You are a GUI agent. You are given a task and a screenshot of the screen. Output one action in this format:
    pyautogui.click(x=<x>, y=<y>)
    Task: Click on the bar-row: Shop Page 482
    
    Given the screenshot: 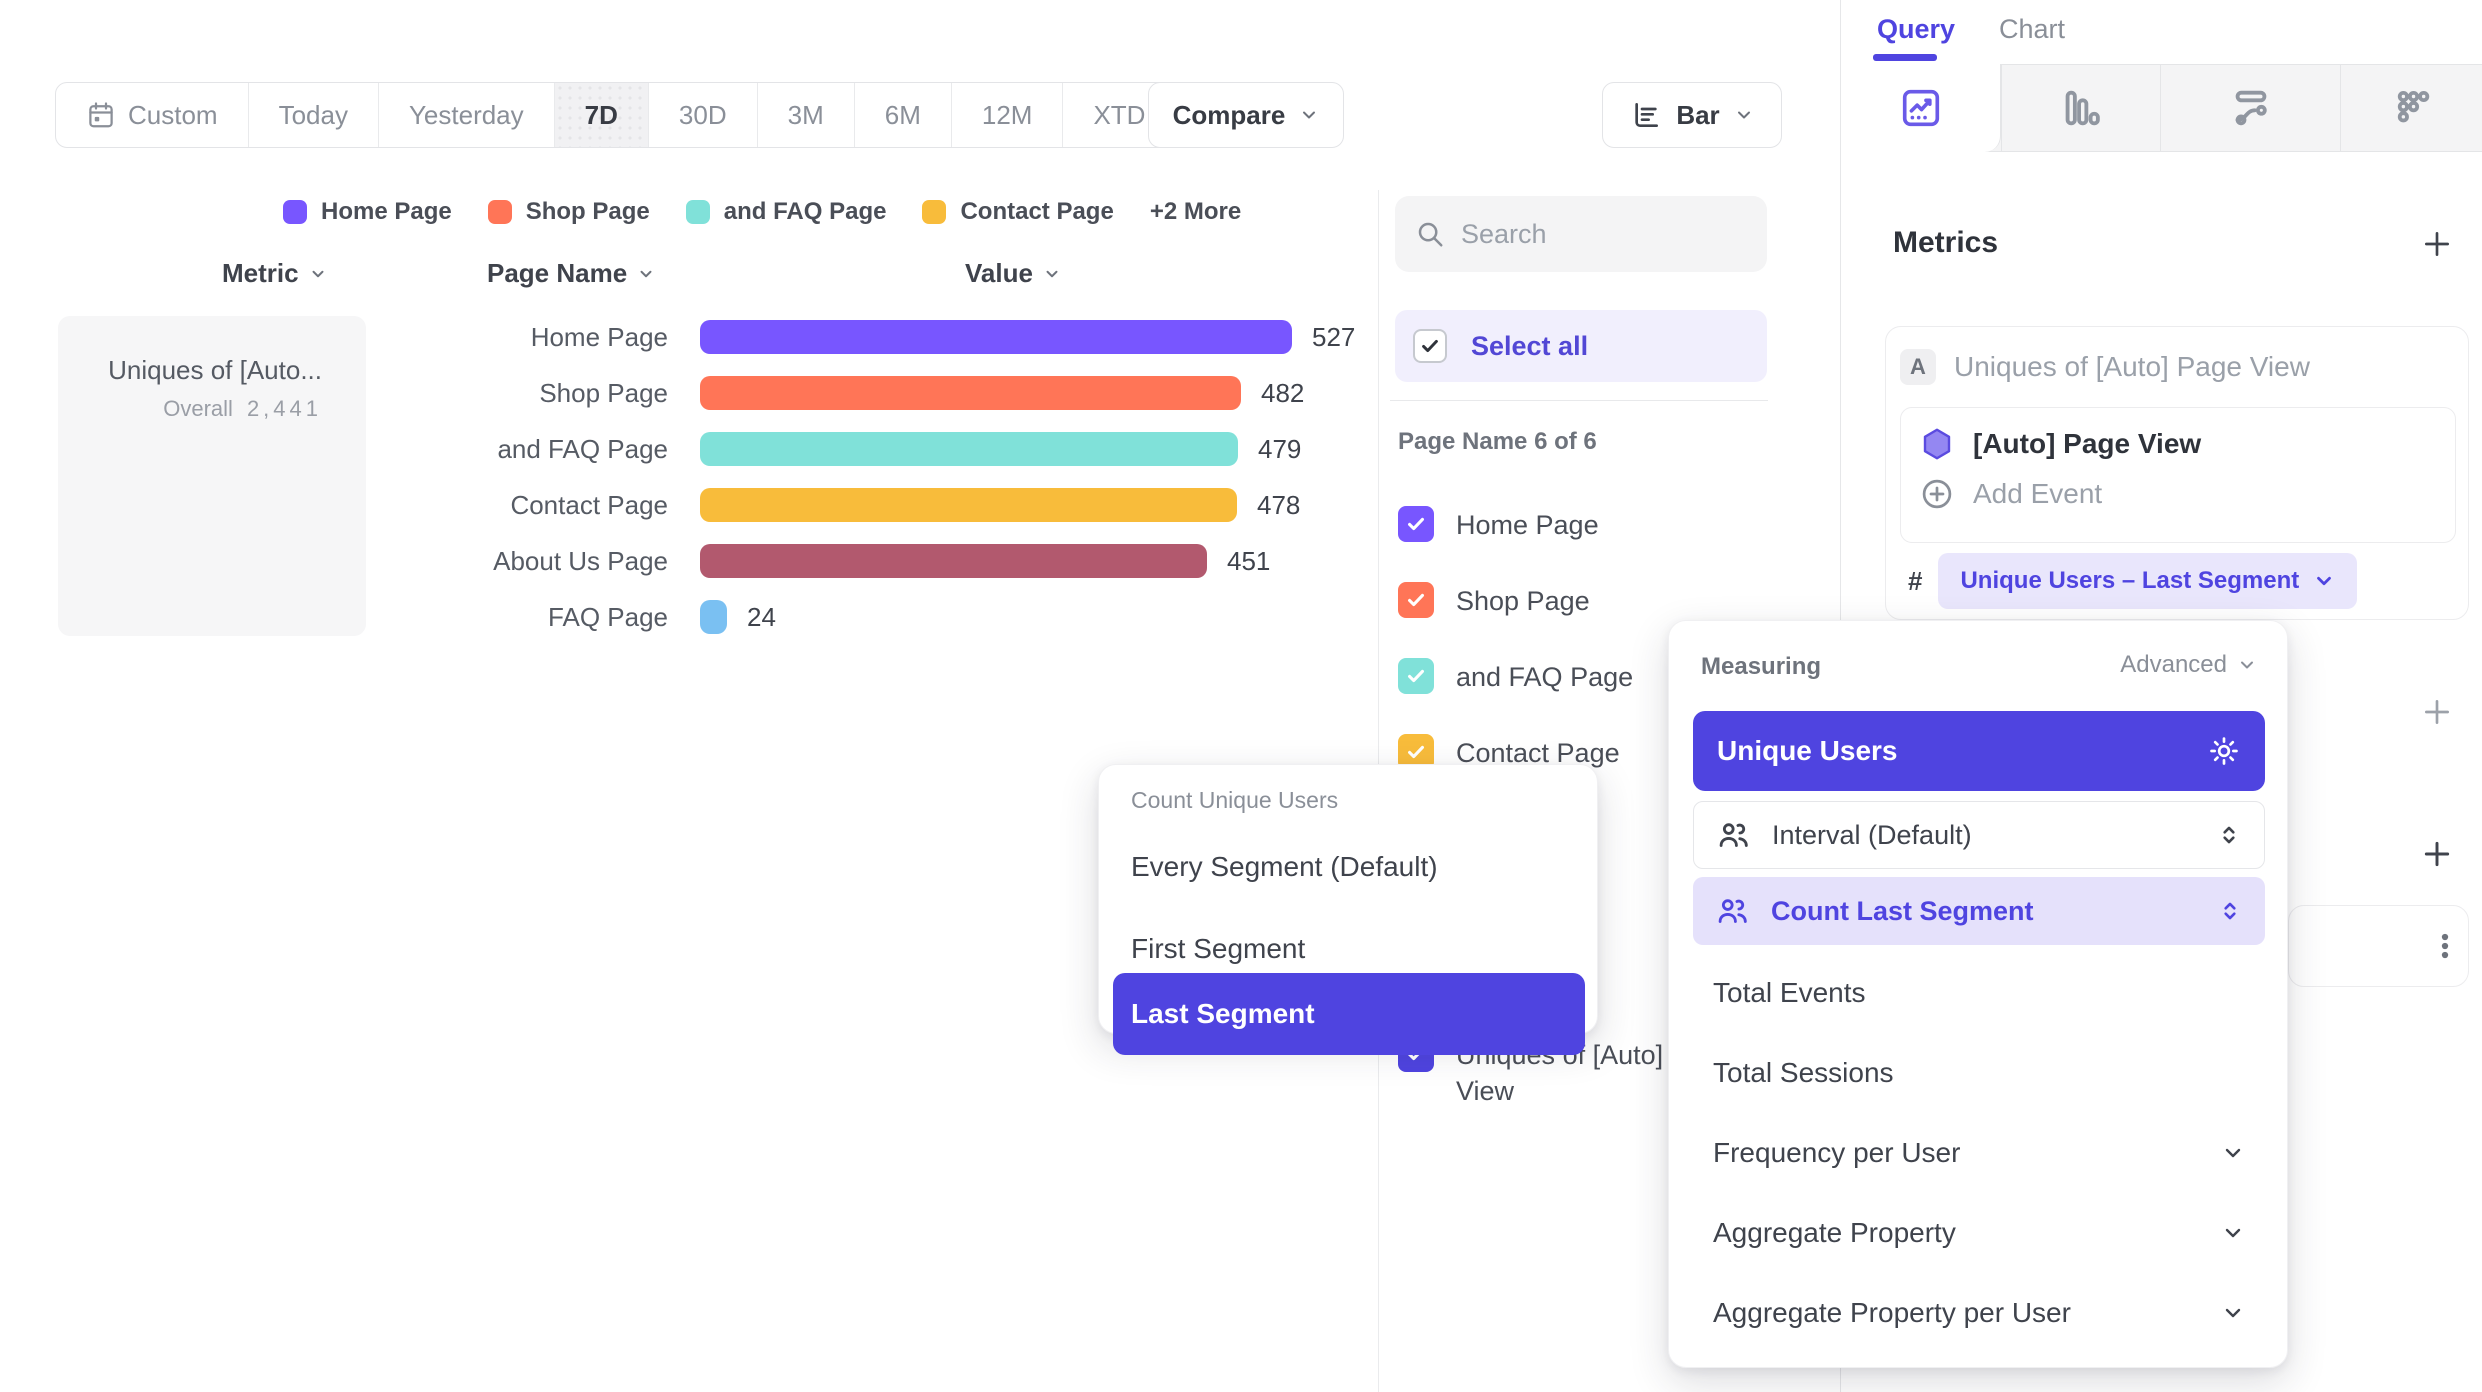 What is the action you would take?
    pyautogui.click(x=713, y=393)
    